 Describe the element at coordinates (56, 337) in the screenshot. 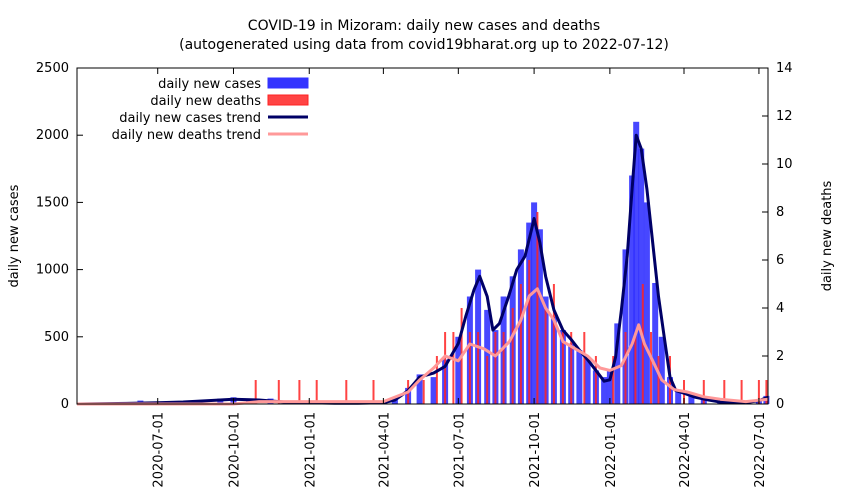

I see `y-tick-label: 500` at that location.